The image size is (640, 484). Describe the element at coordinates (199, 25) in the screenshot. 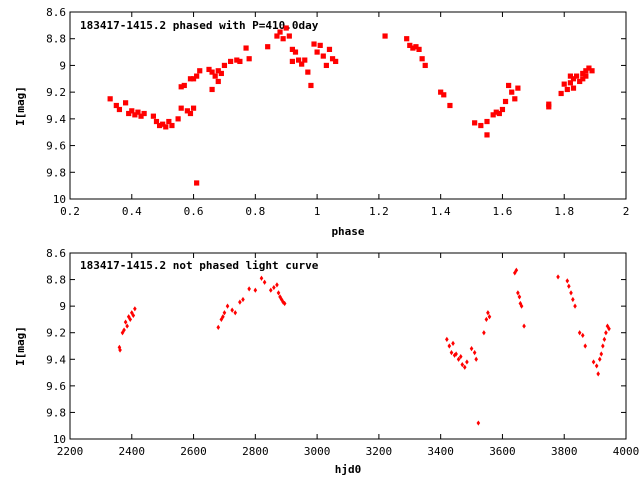

I see `phased-chart-title: 183417-1415.2 phased with P=410.0day` at that location.